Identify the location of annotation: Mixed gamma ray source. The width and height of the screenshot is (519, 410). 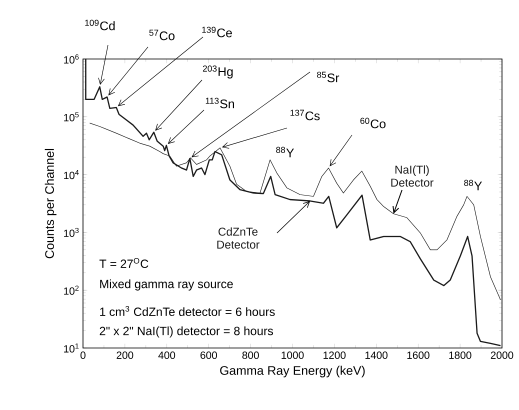
(166, 285).